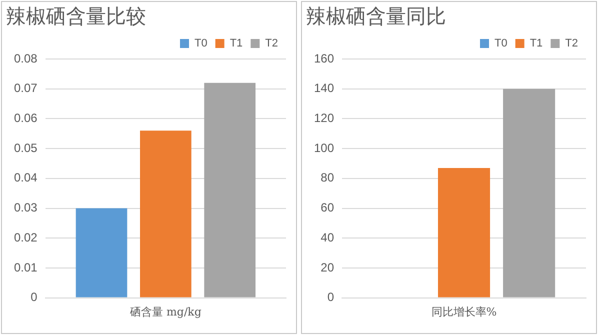  What do you see at coordinates (26, 237) in the screenshot?
I see `y-tick-label: 0.02` at bounding box center [26, 237].